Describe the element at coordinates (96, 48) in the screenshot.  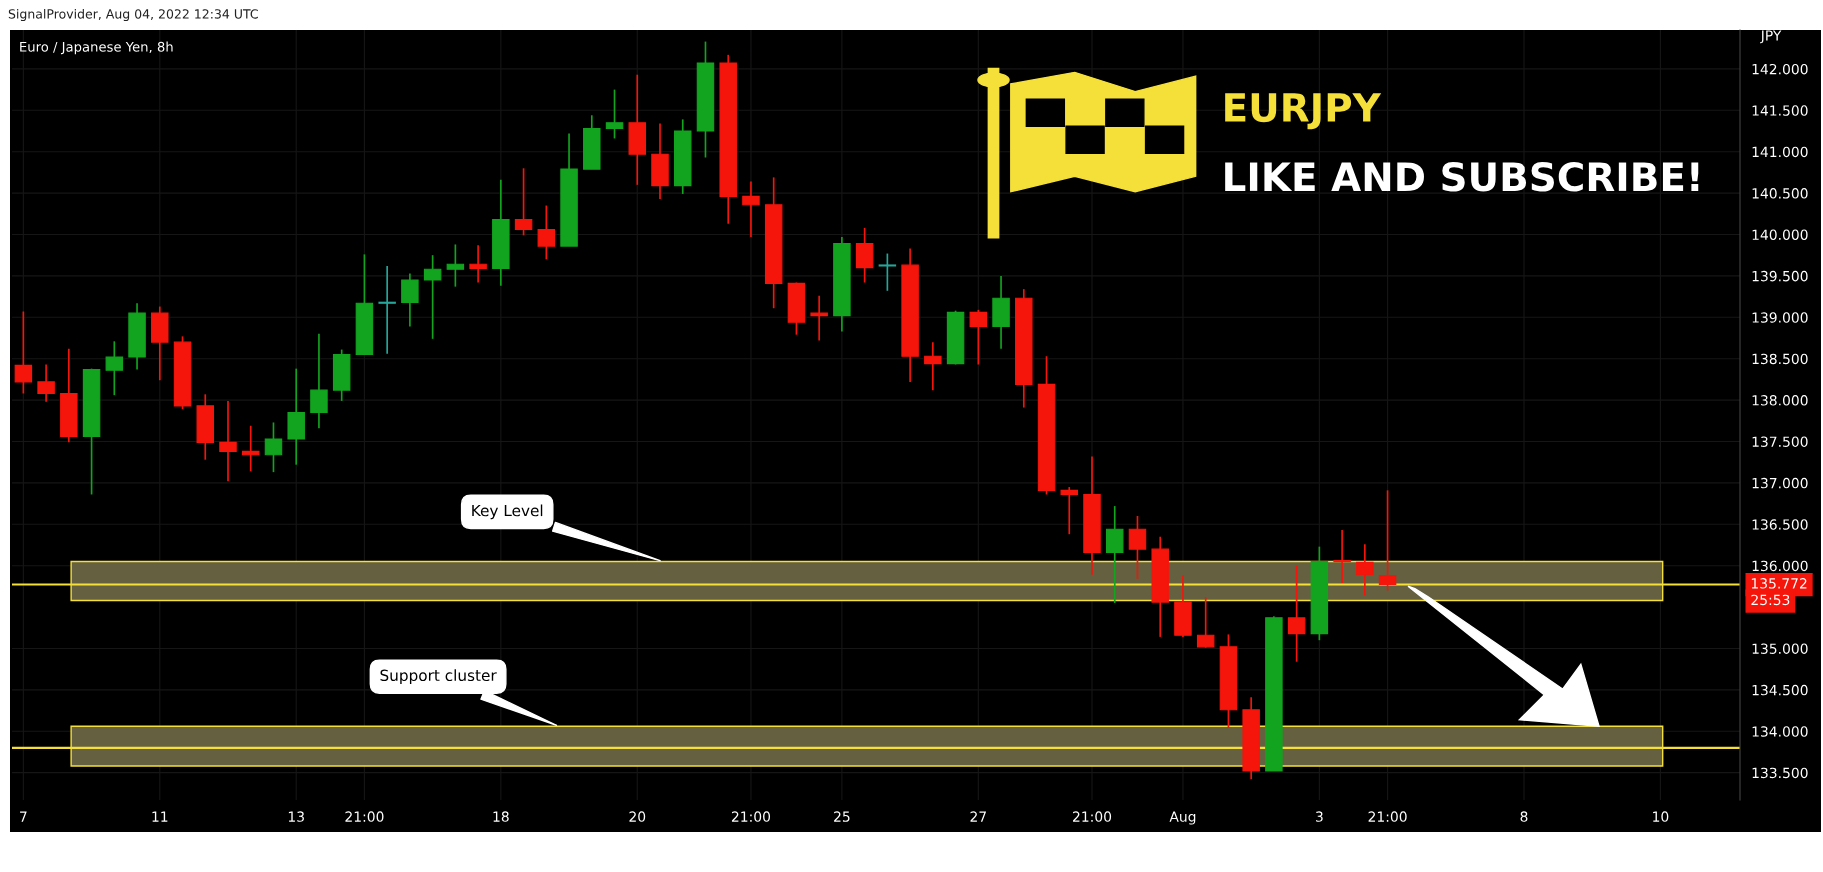
I see `text: Euro / Japanese Yen, 8h` at that location.